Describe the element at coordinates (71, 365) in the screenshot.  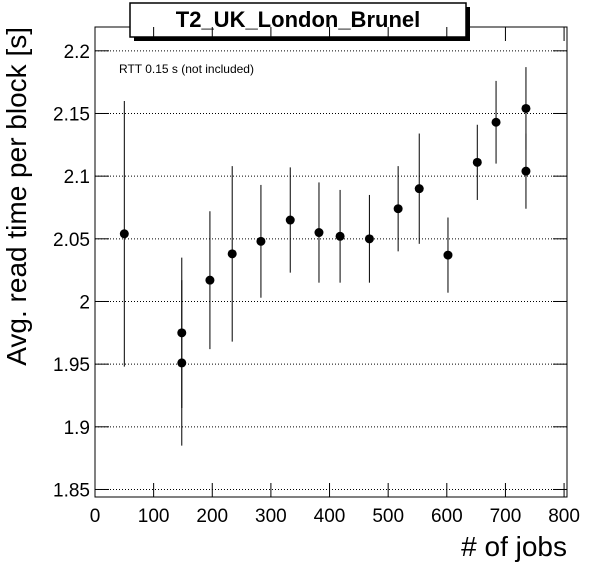
I see `y-tick-label: 1.95` at that location.